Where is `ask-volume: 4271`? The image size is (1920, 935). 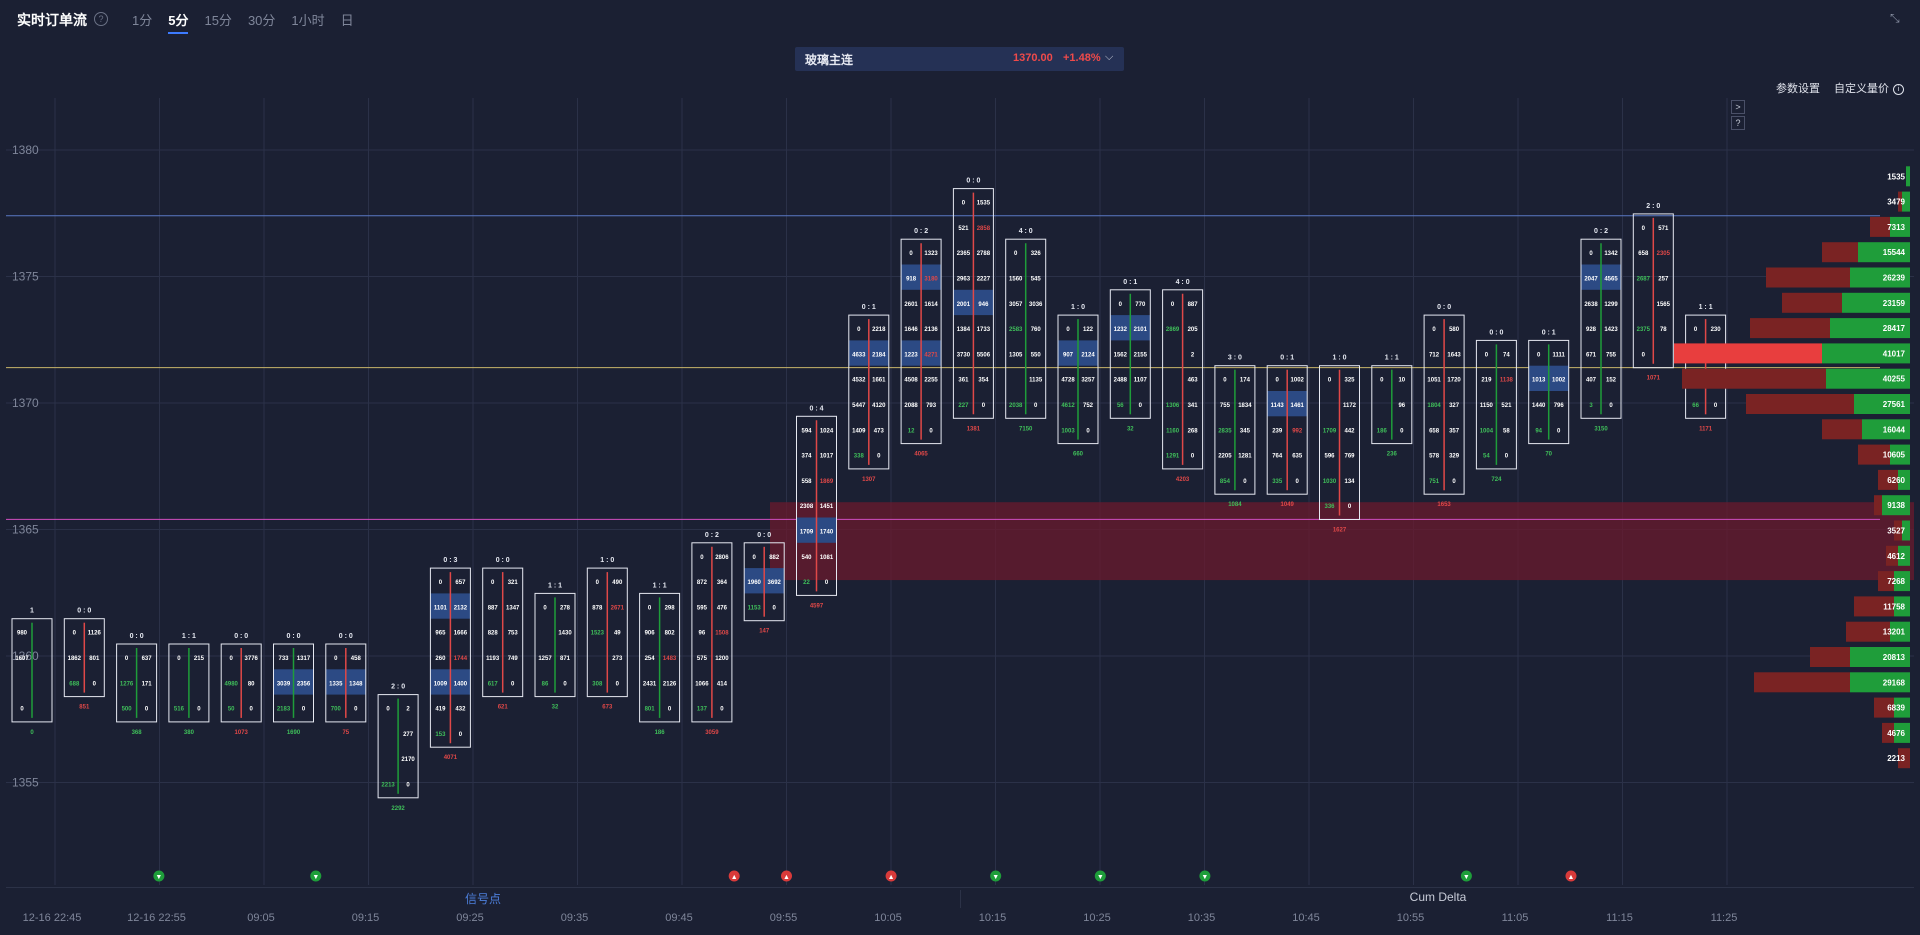 ask-volume: 4271 is located at coordinates (931, 355).